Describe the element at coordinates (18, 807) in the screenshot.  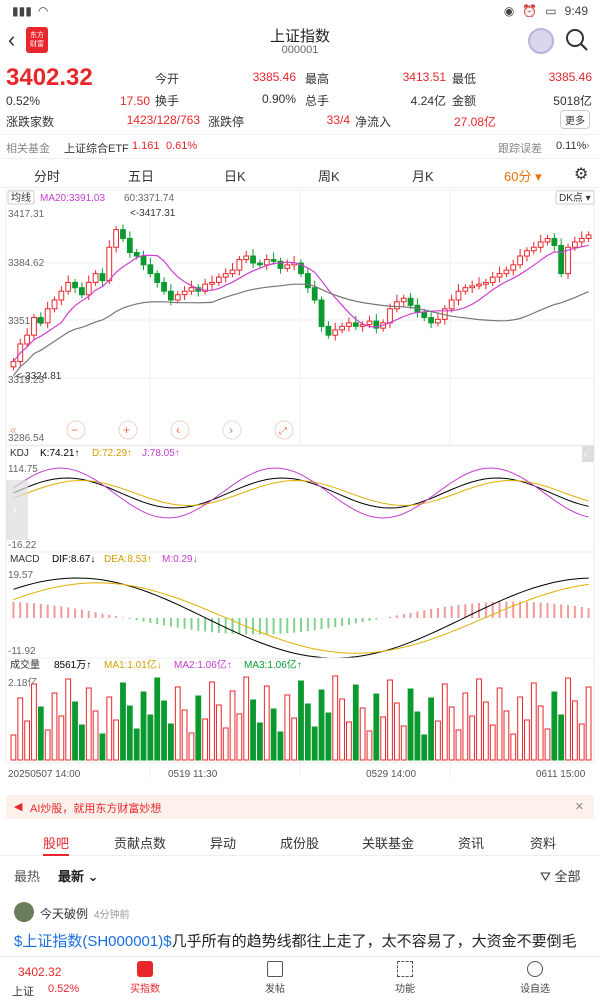
I see `megaphone-icon: ◀` at that location.